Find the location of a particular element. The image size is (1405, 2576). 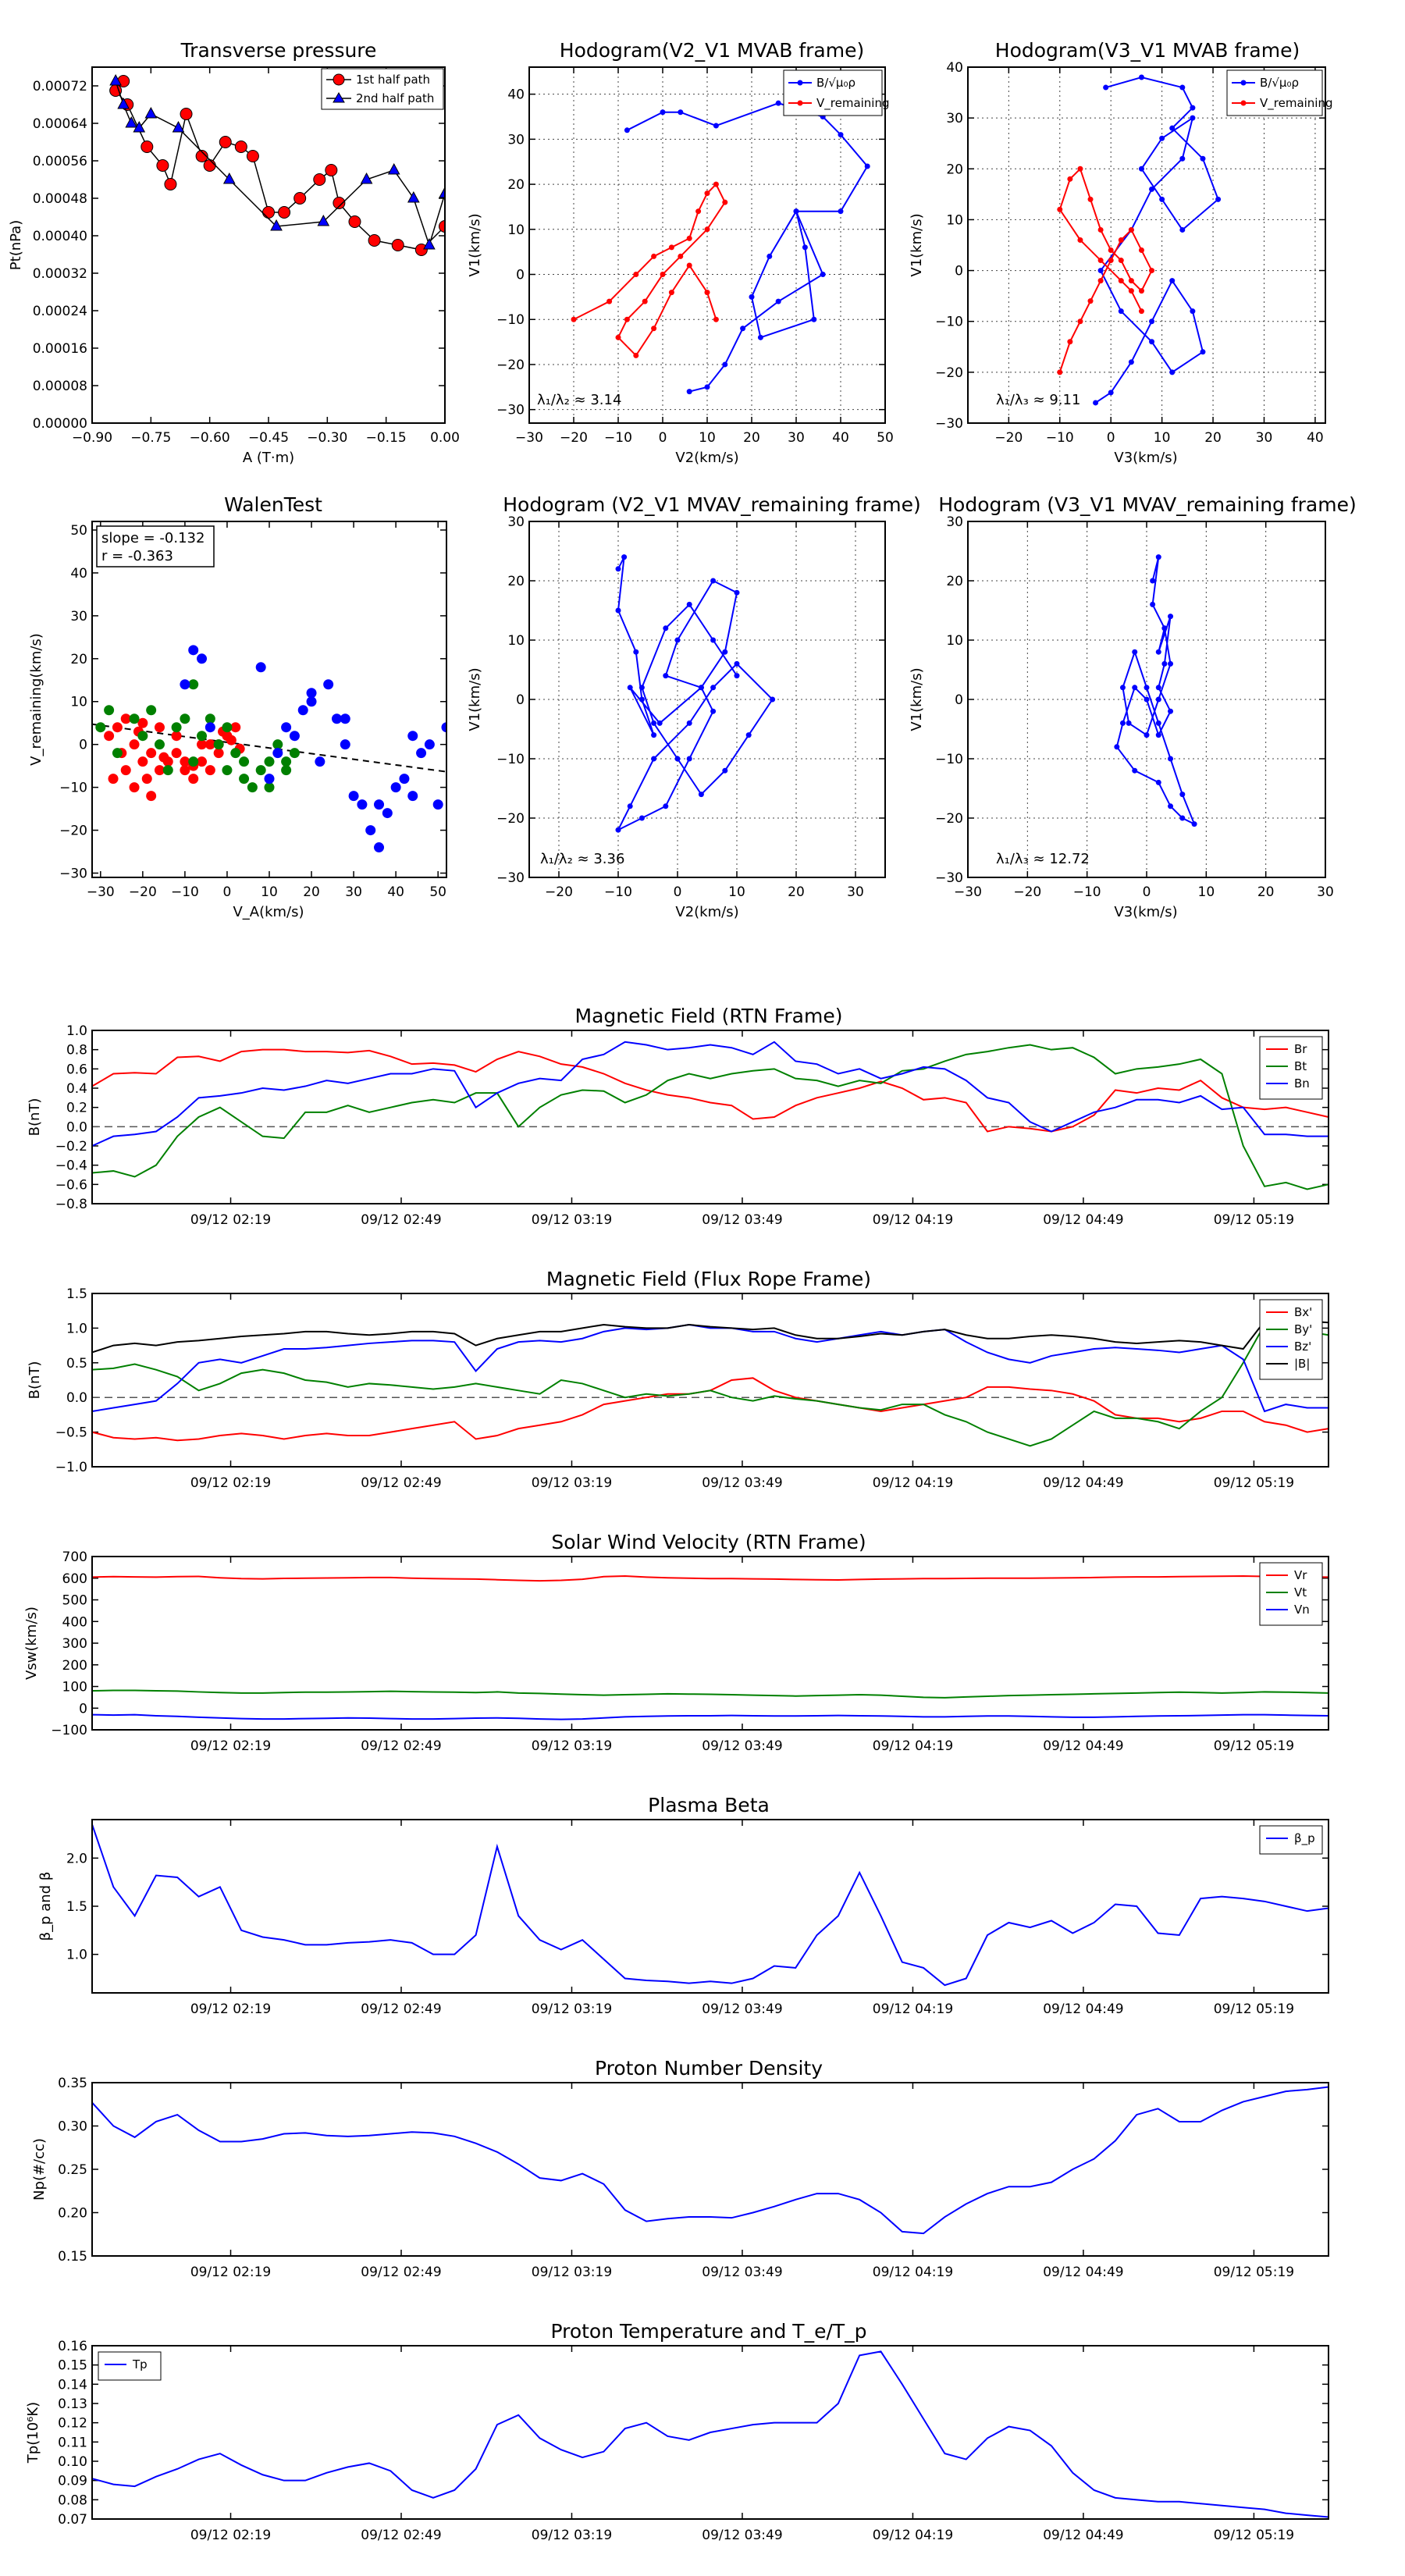

legend-label-b: B/√μ₀ρ is located at coordinates (835, 83).